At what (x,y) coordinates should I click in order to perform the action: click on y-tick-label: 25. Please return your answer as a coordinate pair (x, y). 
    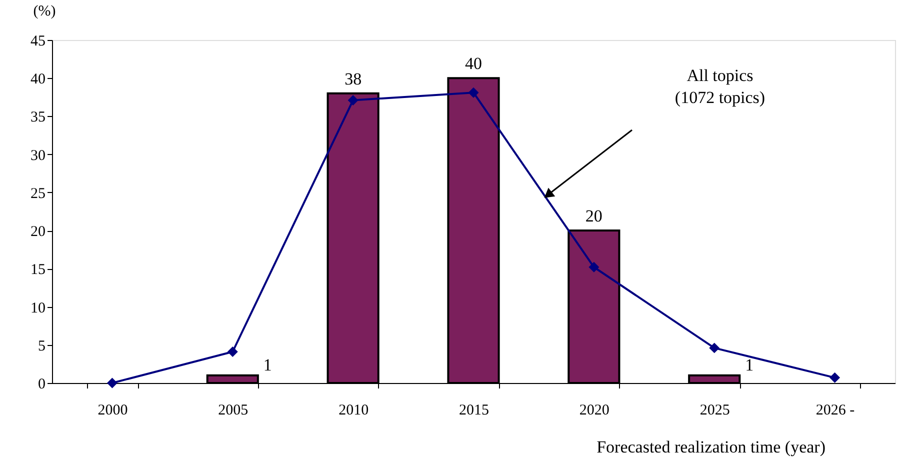
    Looking at the image, I should click on (38, 194).